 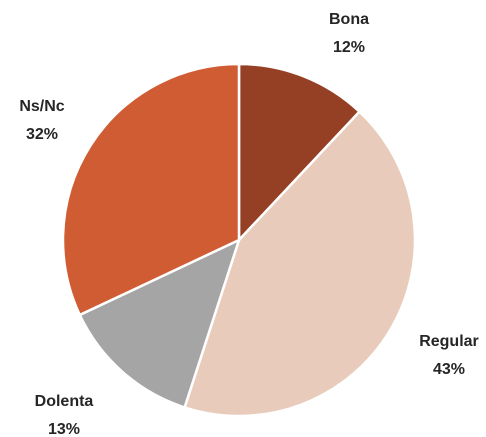 I want to click on slice-label: Bona, so click(x=349, y=19).